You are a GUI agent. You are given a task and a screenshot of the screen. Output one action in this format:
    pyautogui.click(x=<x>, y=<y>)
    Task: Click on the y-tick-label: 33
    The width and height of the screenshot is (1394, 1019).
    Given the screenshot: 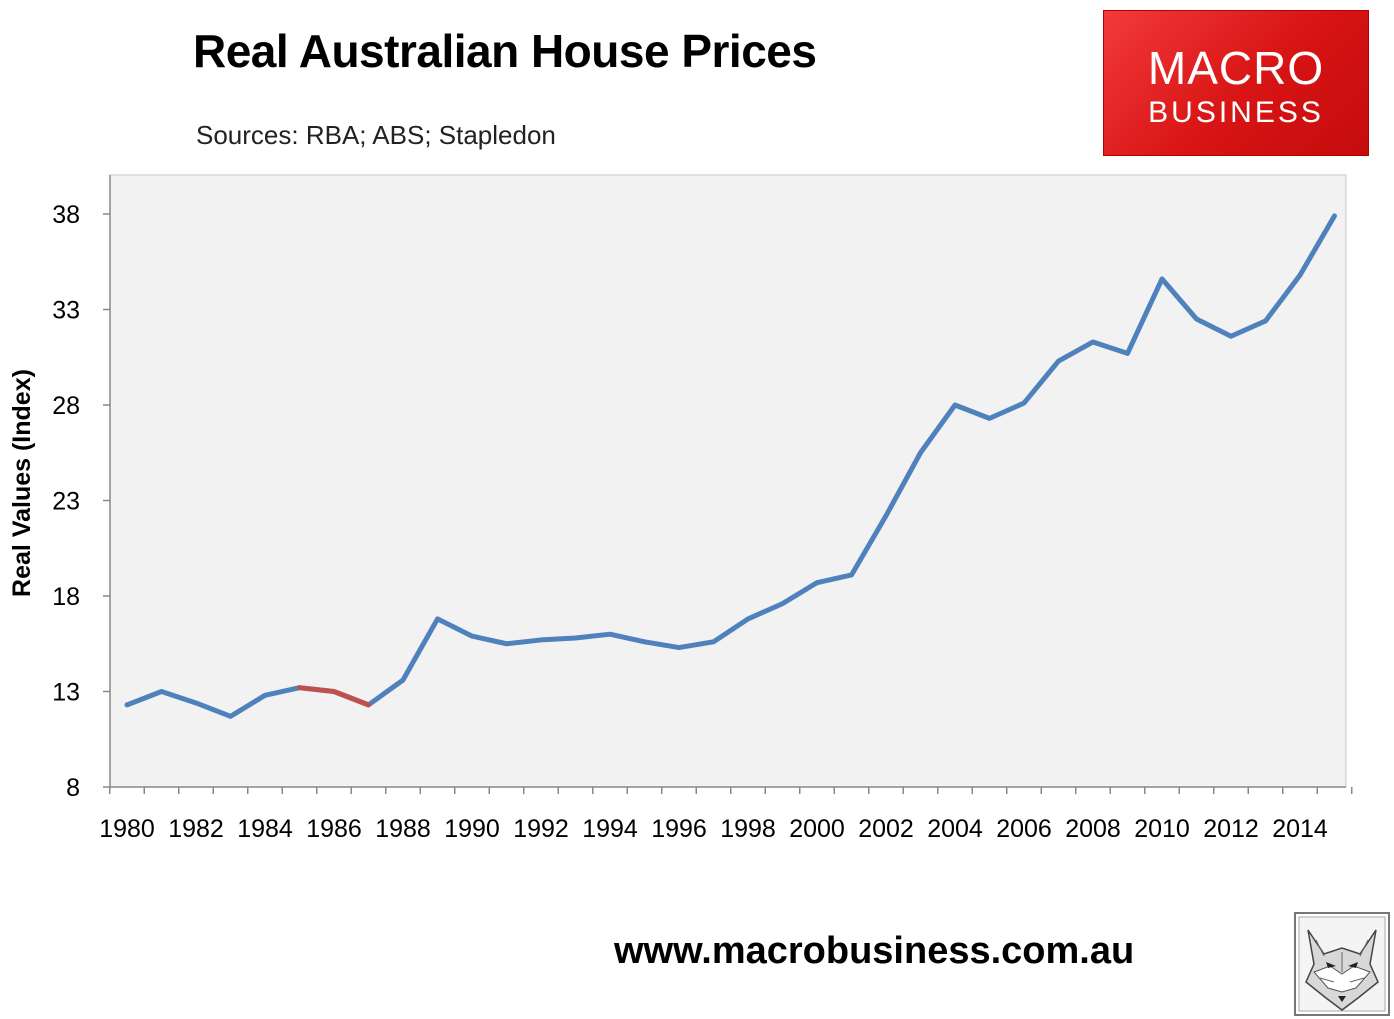 What is the action you would take?
    pyautogui.click(x=66, y=311)
    